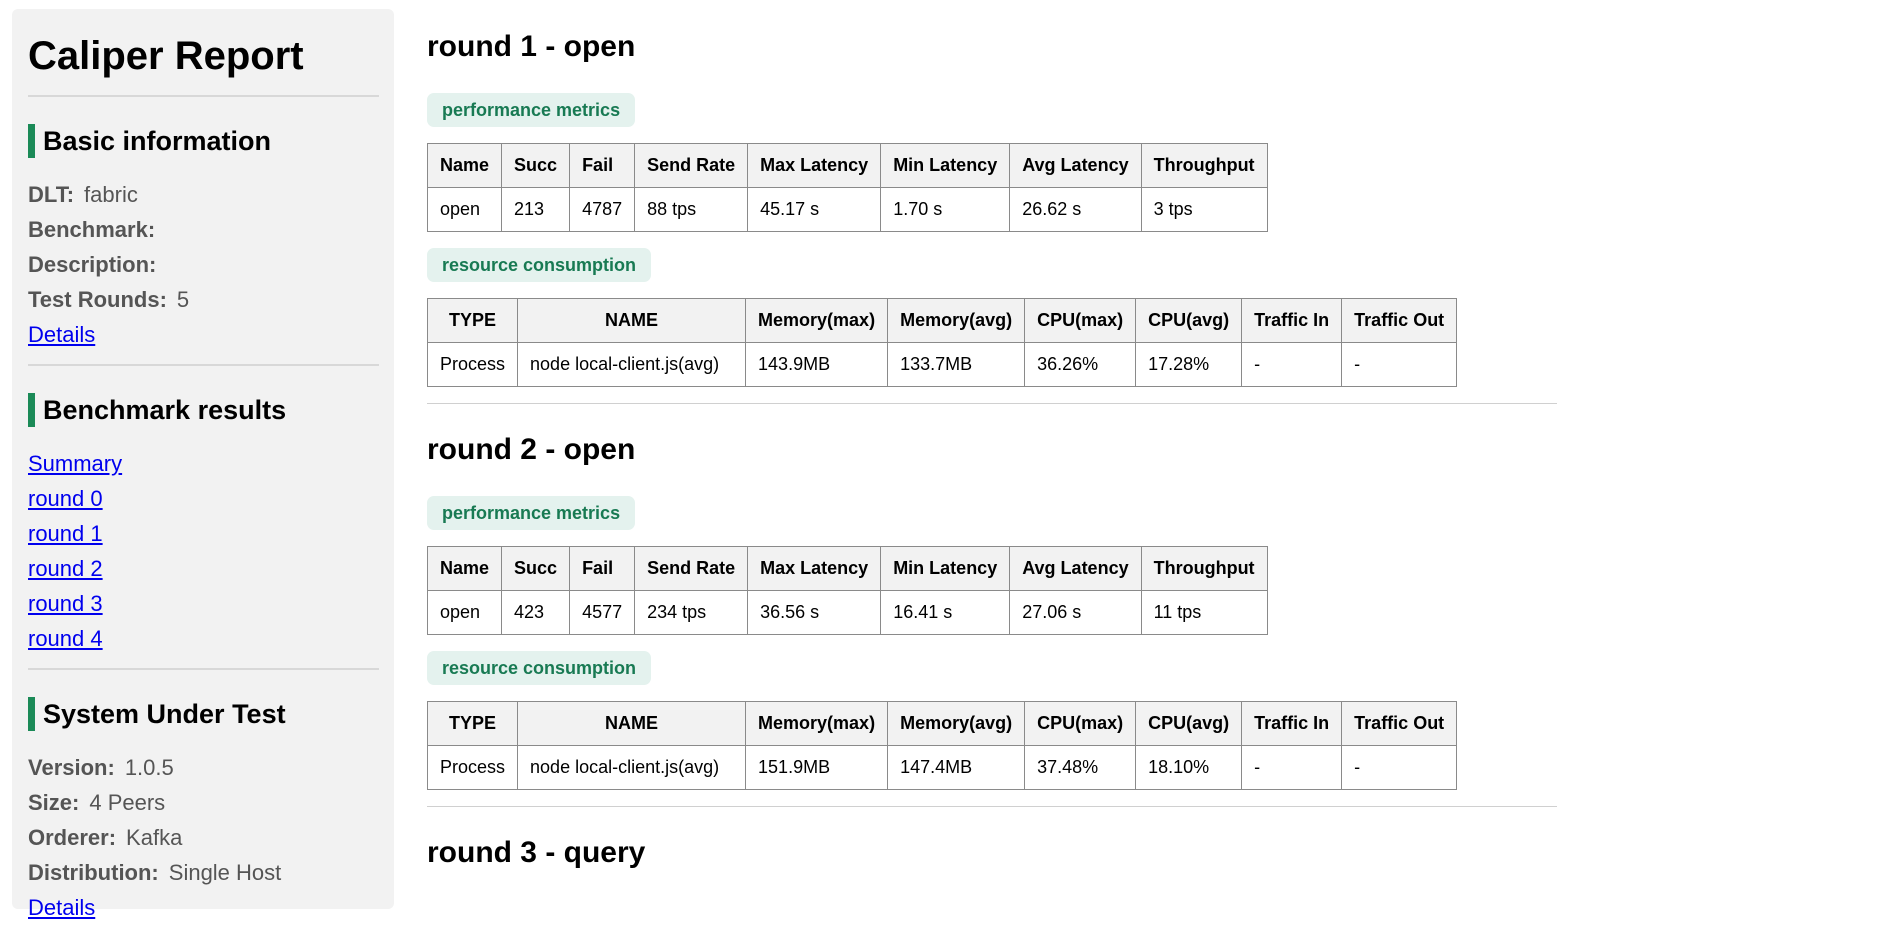  I want to click on table-cell: 16.41 s, so click(945, 612).